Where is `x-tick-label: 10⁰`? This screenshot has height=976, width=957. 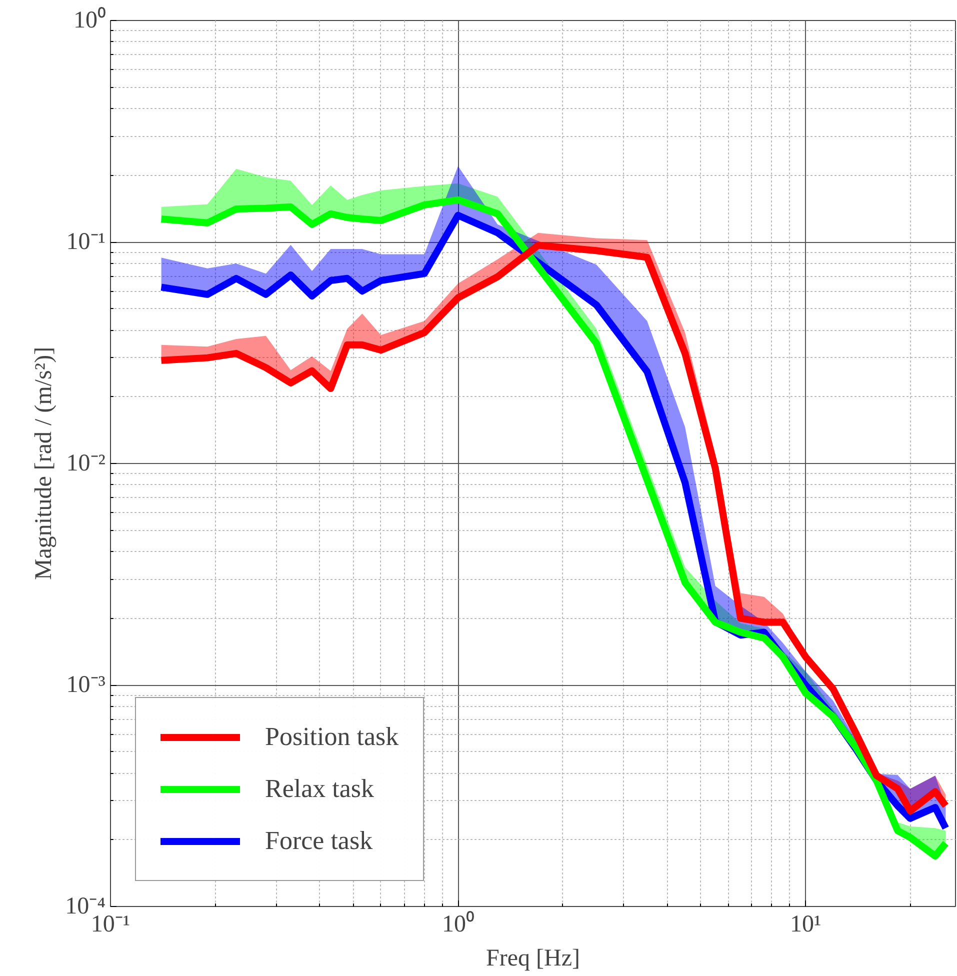 x-tick-label: 10⁰ is located at coordinates (458, 924).